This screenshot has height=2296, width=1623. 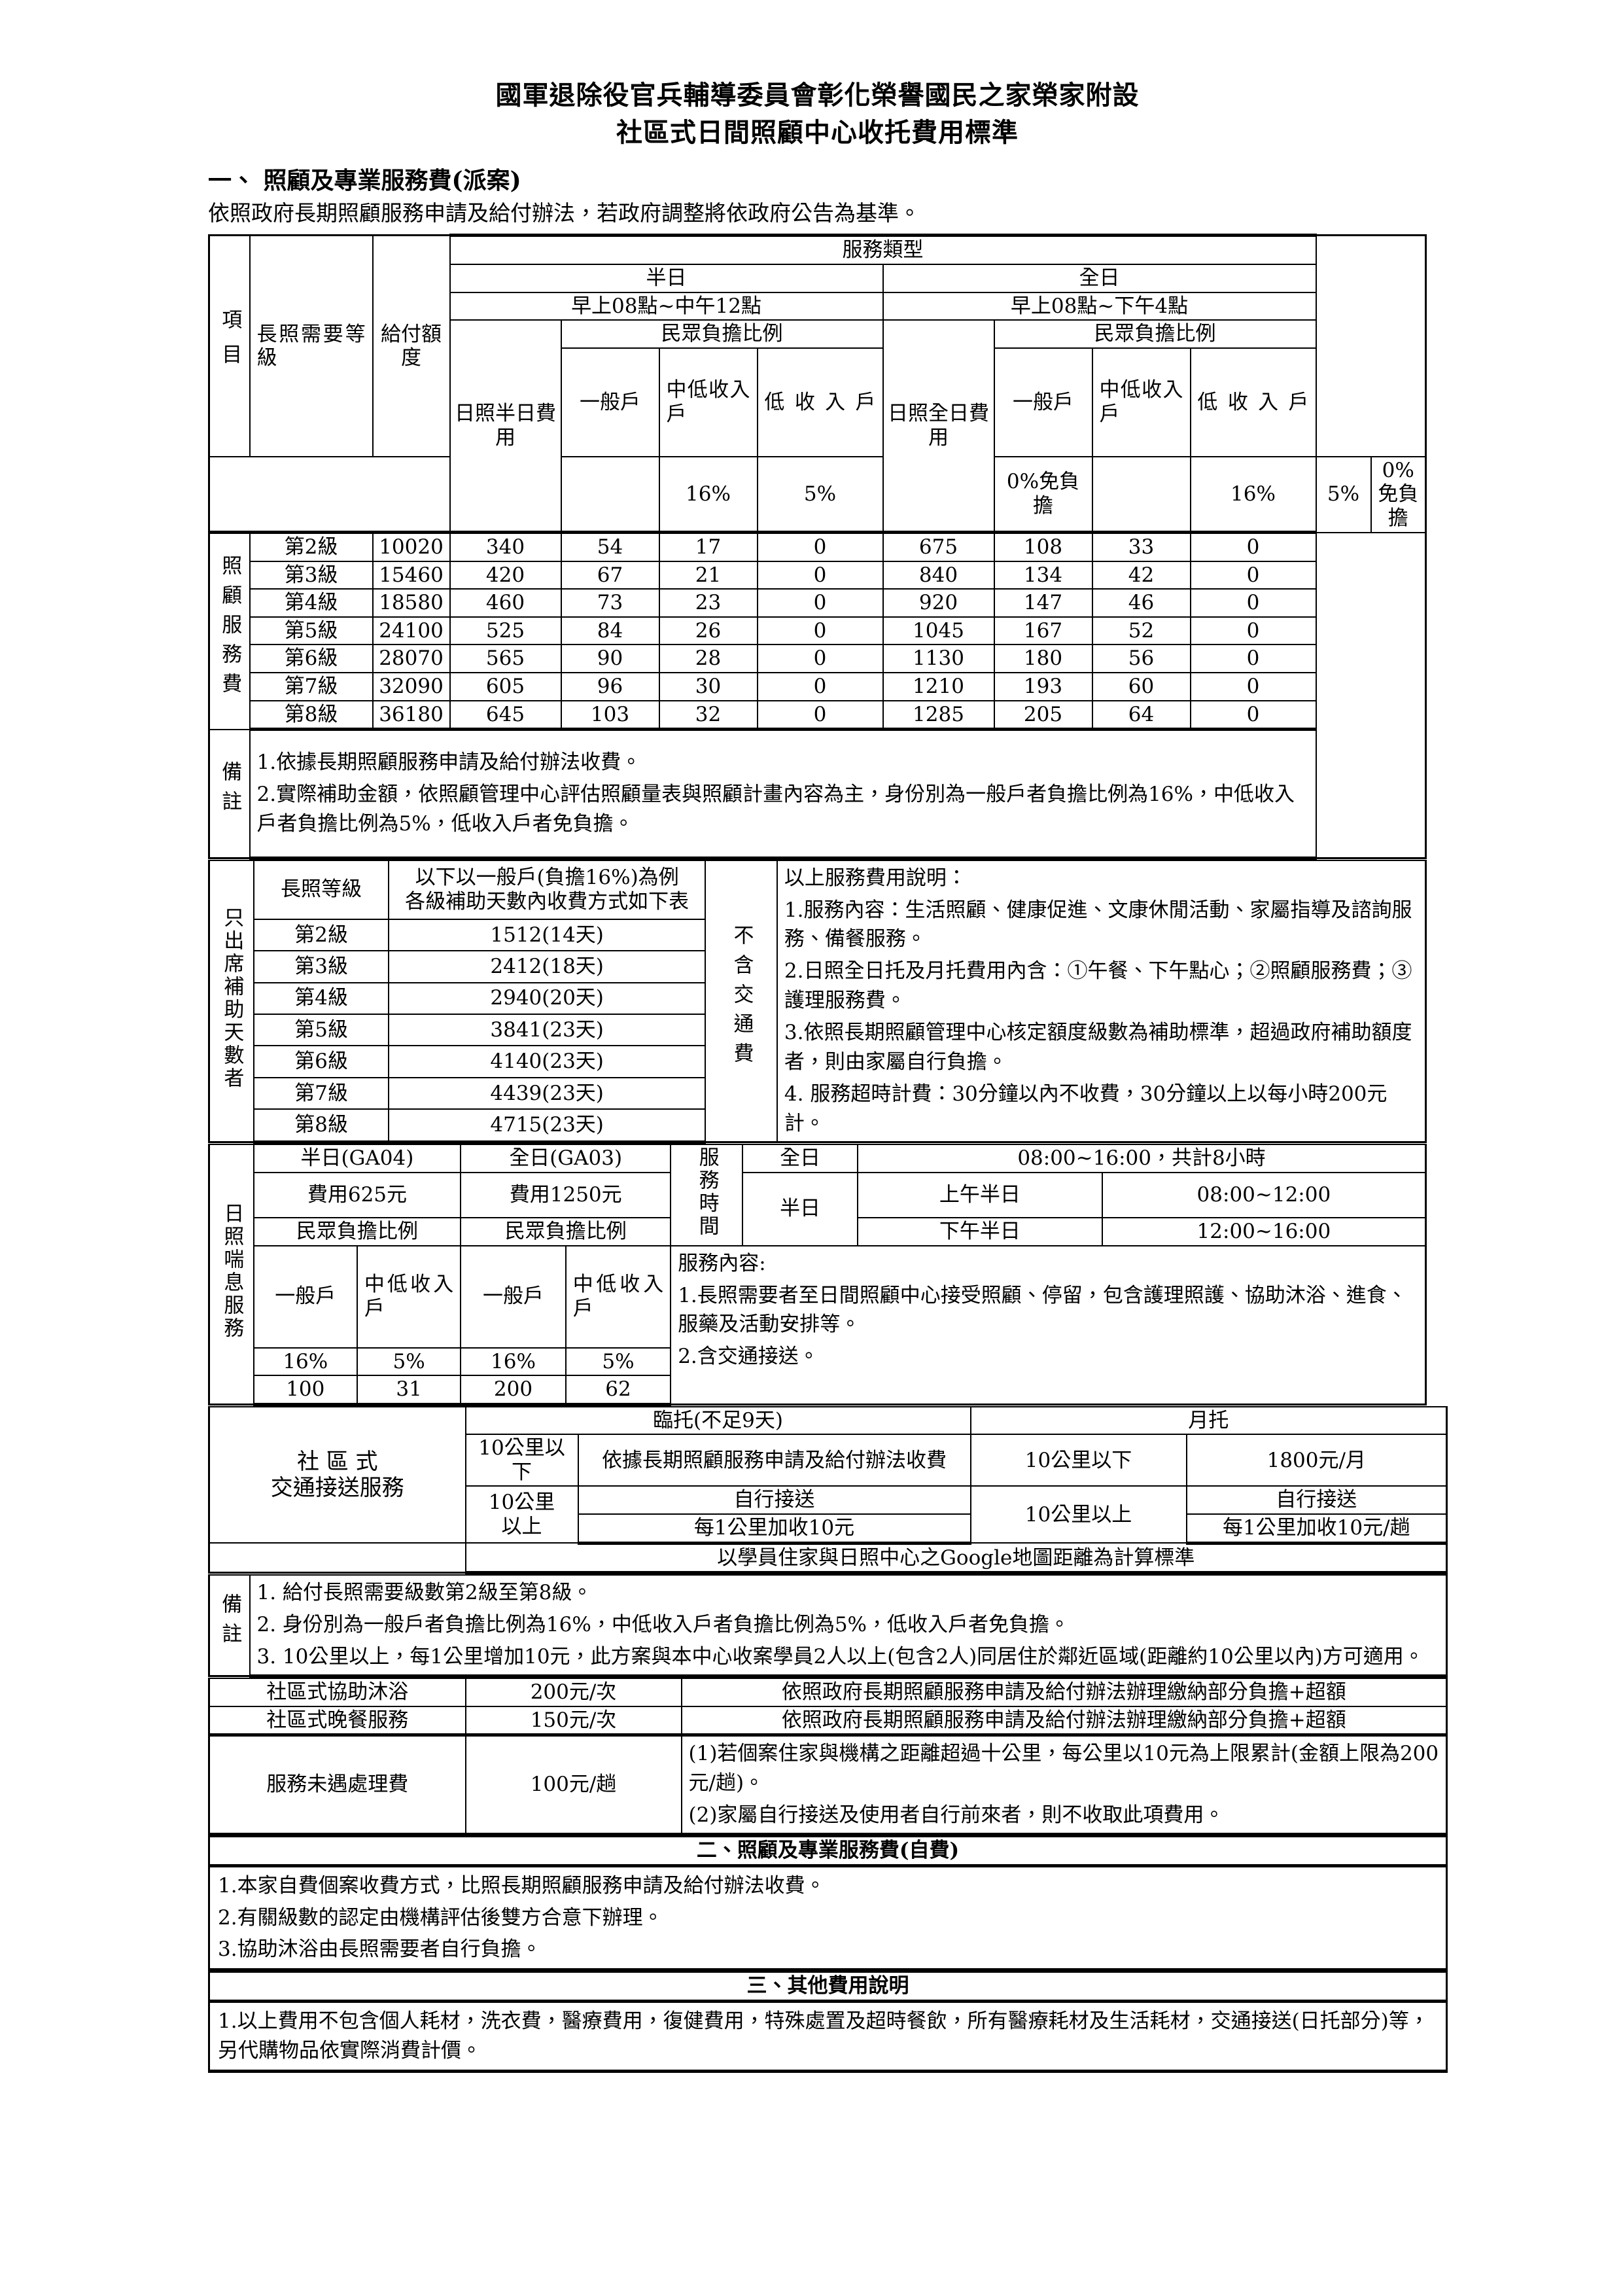 I want to click on care-fee-row-label-text: 照顧服務費, so click(x=230, y=629).